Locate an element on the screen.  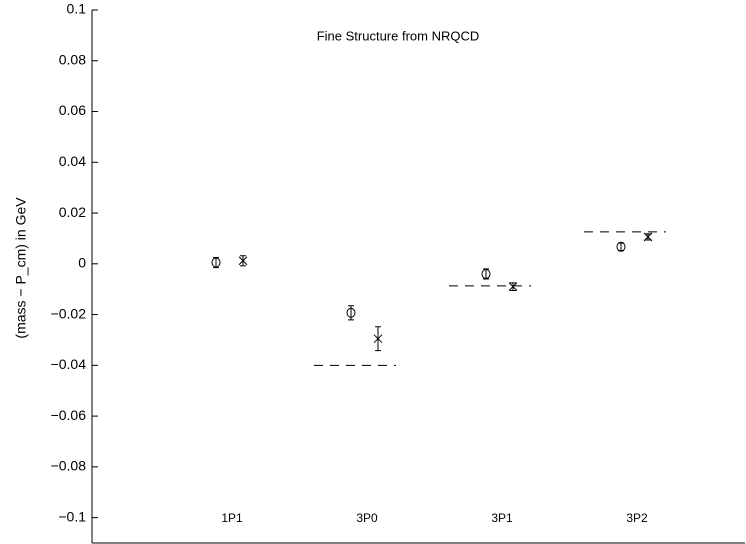
y-tick-label: −0.1 is located at coordinates (72, 516).